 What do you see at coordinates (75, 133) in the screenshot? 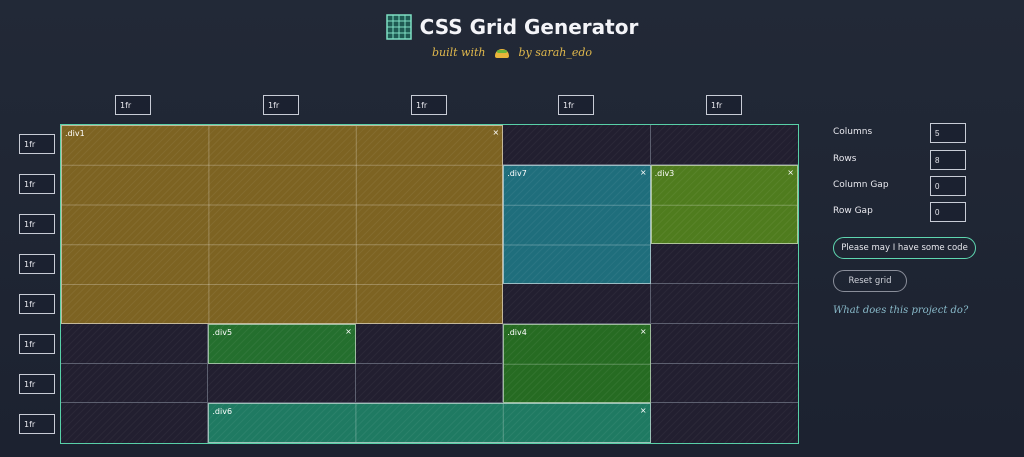
I see `grid-item-label: .div1` at bounding box center [75, 133].